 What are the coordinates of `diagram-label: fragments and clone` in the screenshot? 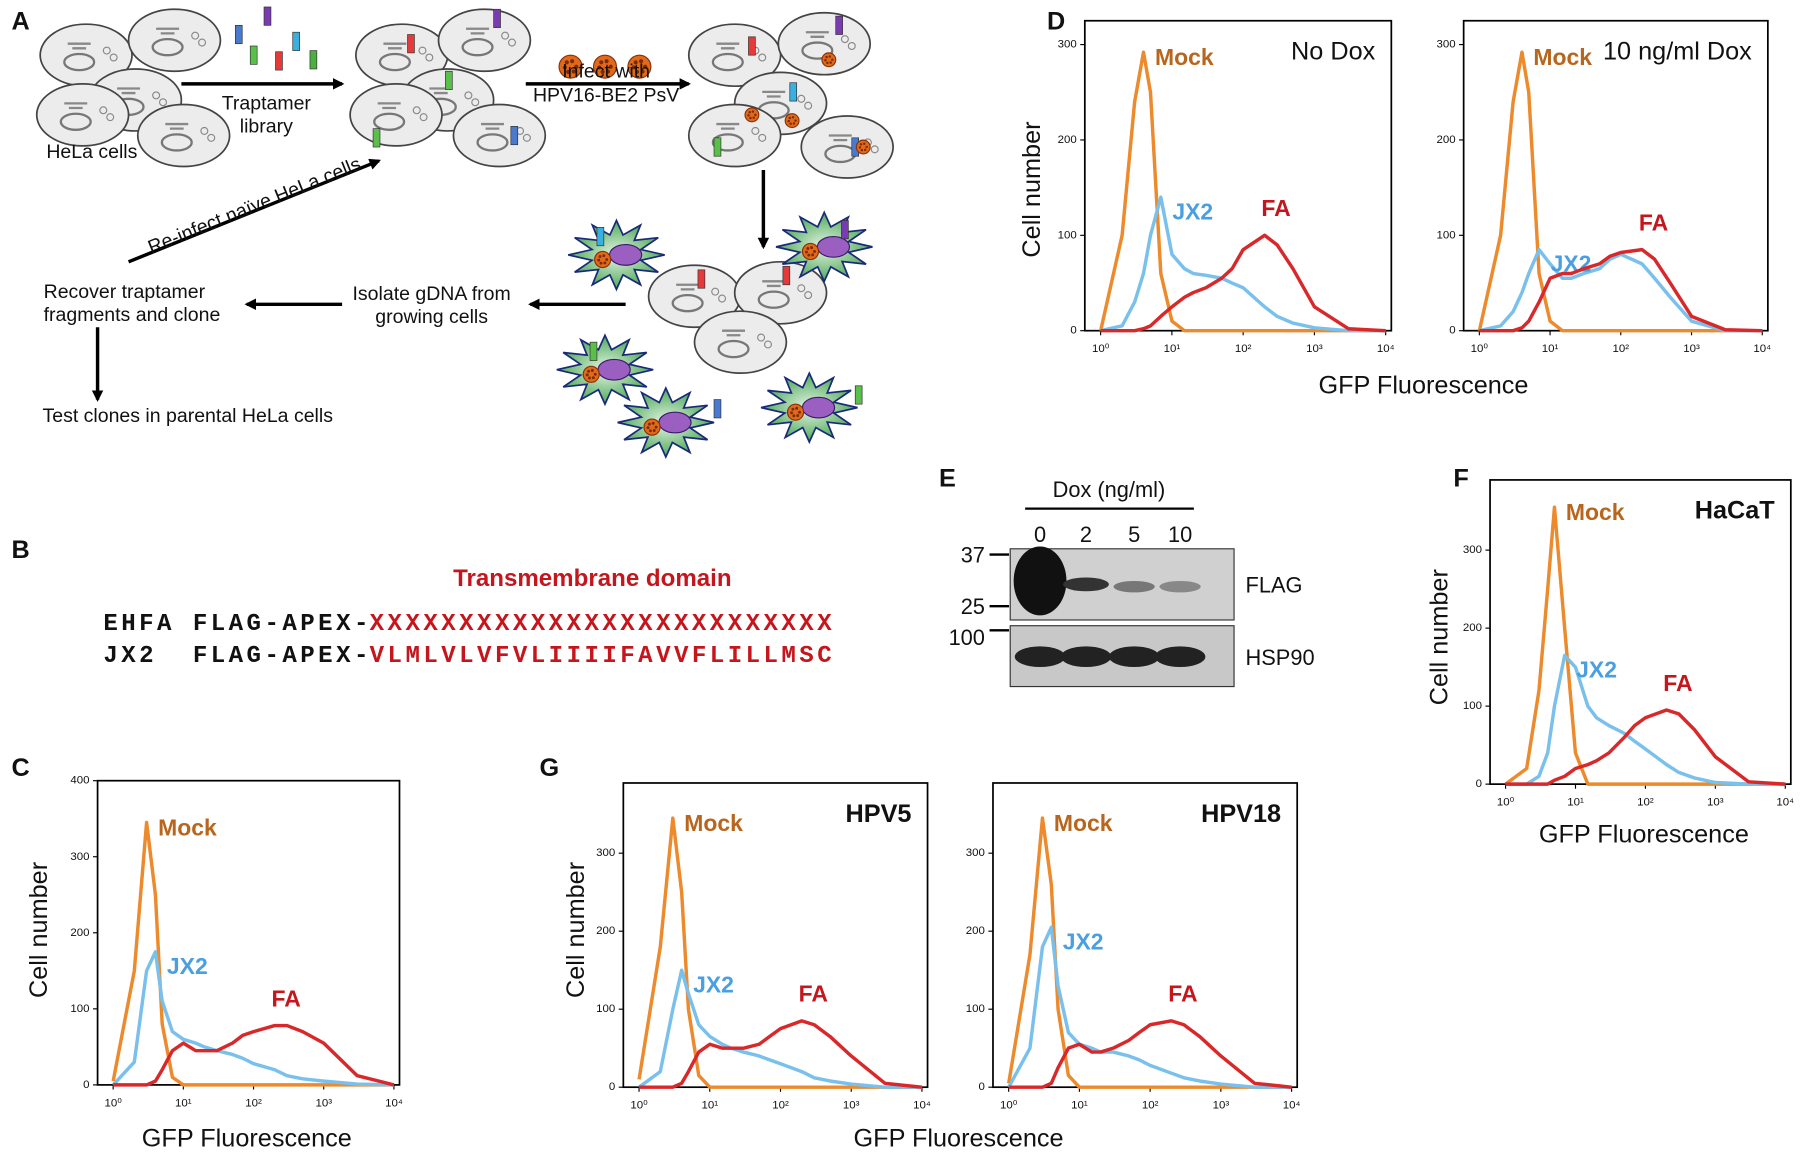 It's located at (132, 315).